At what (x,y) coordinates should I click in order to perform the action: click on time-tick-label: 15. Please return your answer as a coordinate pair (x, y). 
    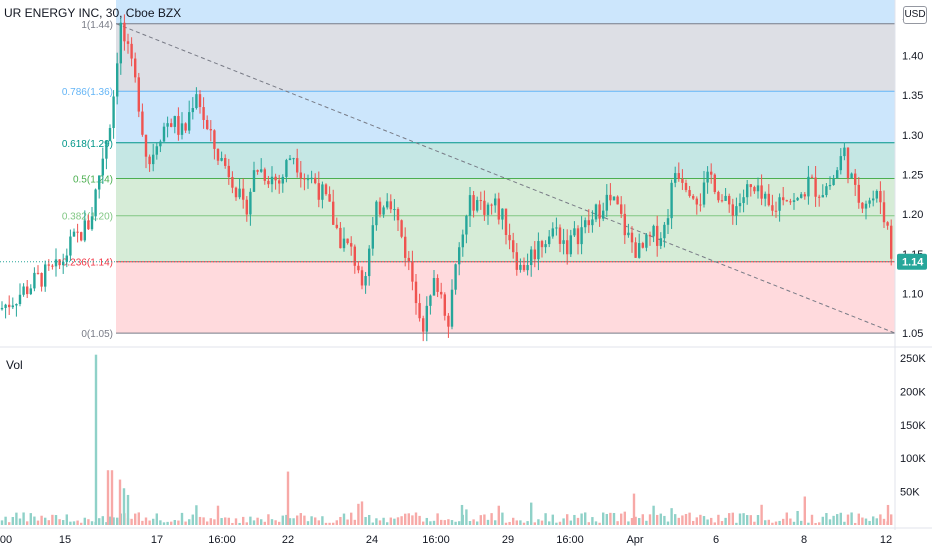
    Looking at the image, I should click on (65, 540).